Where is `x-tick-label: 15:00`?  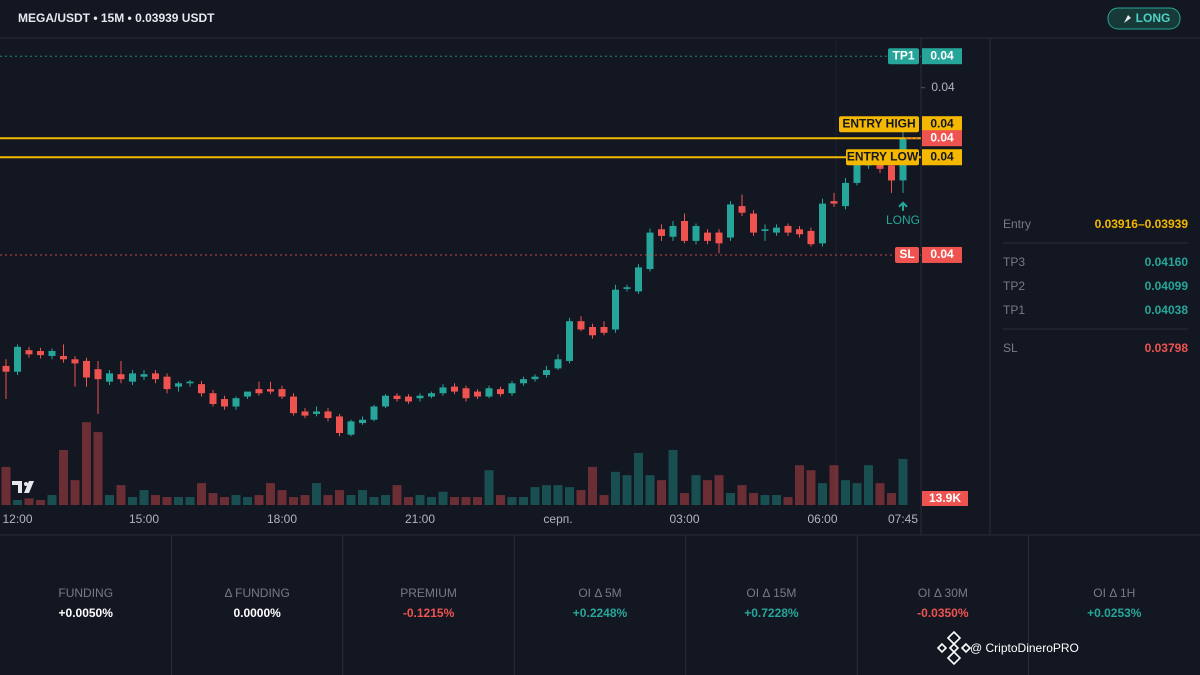
x-tick-label: 15:00 is located at coordinates (144, 519).